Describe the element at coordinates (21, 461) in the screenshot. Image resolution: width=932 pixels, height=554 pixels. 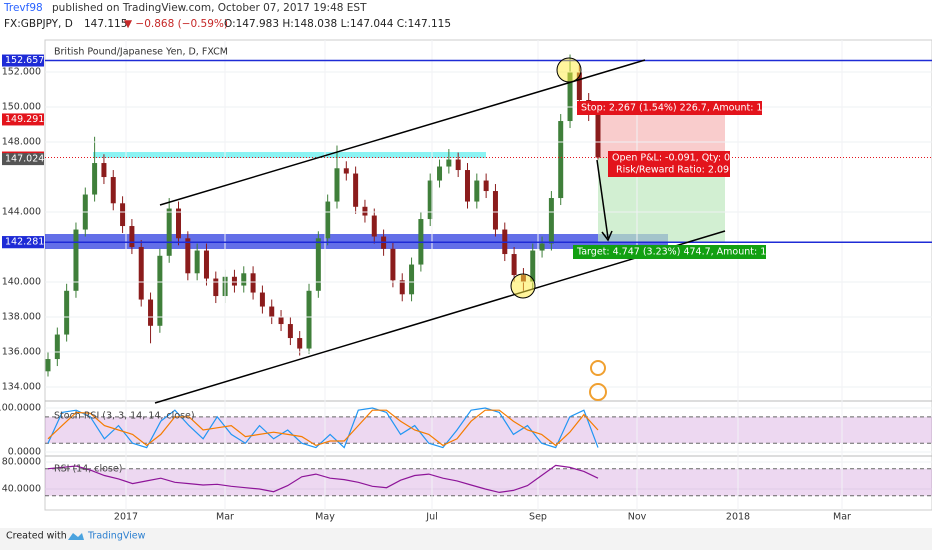
I see `y-tick-label: 80.0000` at that location.